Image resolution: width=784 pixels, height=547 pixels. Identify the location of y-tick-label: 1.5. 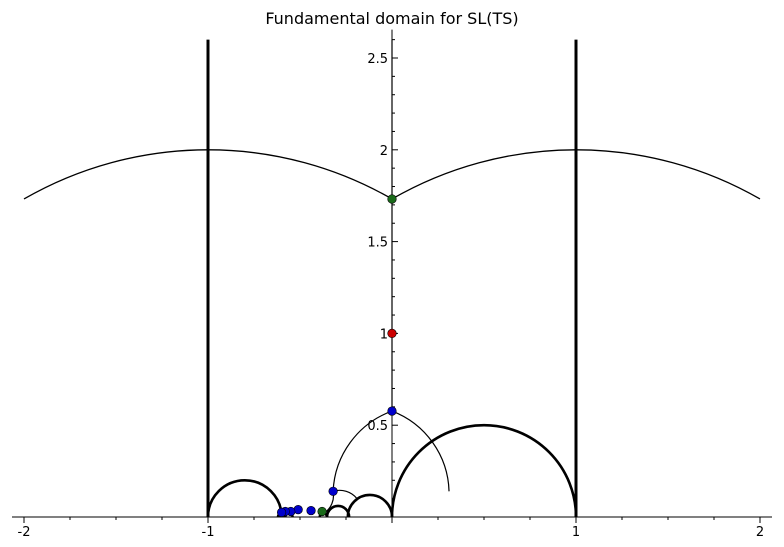
(377, 243).